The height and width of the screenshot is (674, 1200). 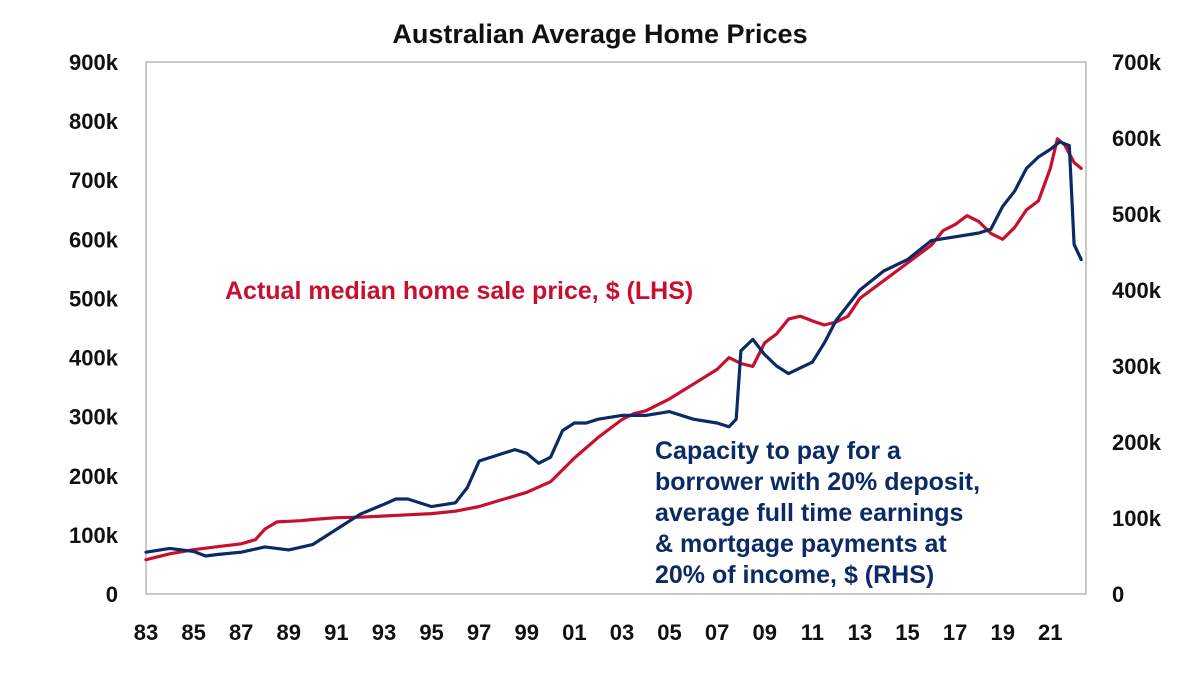 What do you see at coordinates (459, 291) in the screenshot?
I see `lhs-series-annotation: Actual median home sale price, $ (LHS)` at bounding box center [459, 291].